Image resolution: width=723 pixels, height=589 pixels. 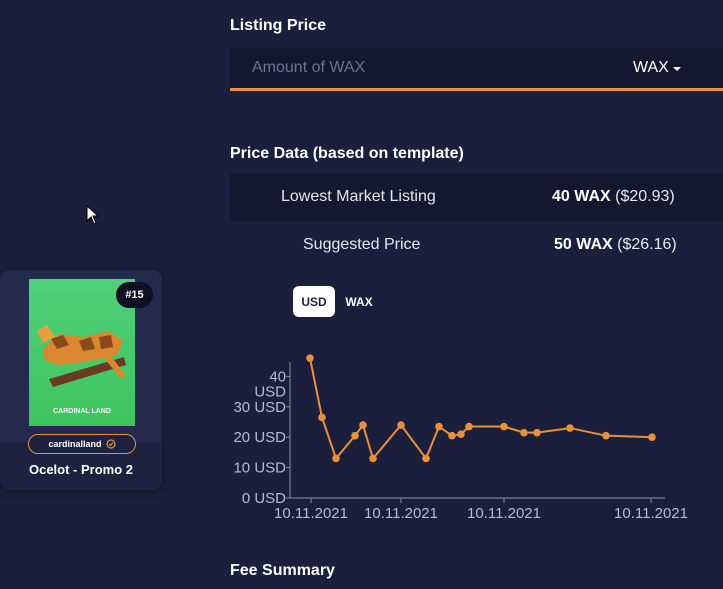 What do you see at coordinates (476, 245) in the screenshot?
I see `suggested-price-row: Suggested Price 50 WAX ($26.16)` at bounding box center [476, 245].